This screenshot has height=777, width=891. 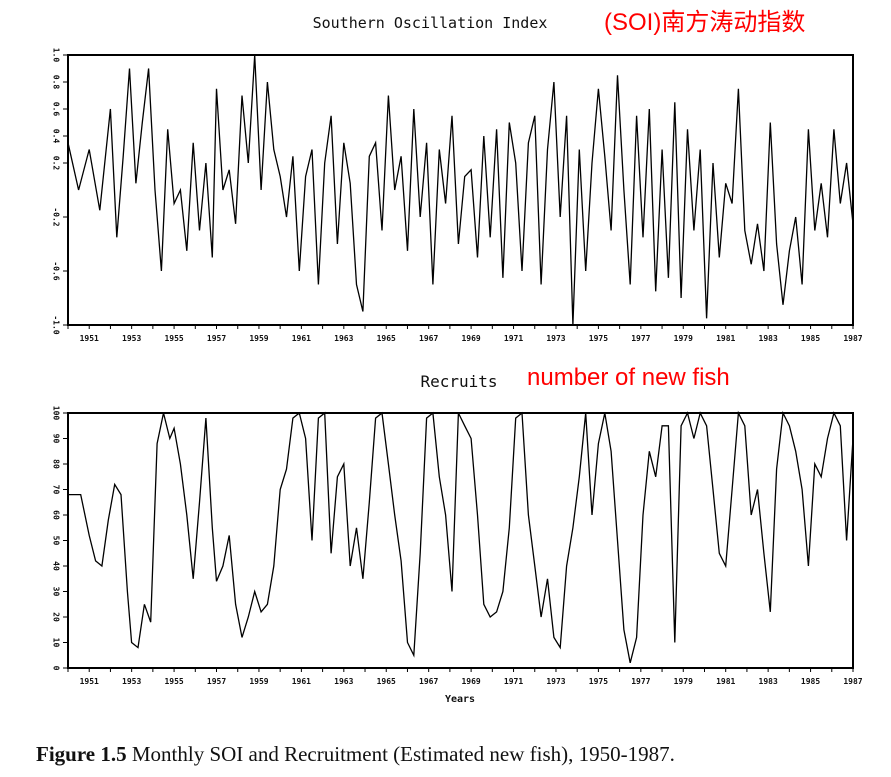 What do you see at coordinates (56, 82) in the screenshot?
I see `y-tick-label: 0.8` at bounding box center [56, 82].